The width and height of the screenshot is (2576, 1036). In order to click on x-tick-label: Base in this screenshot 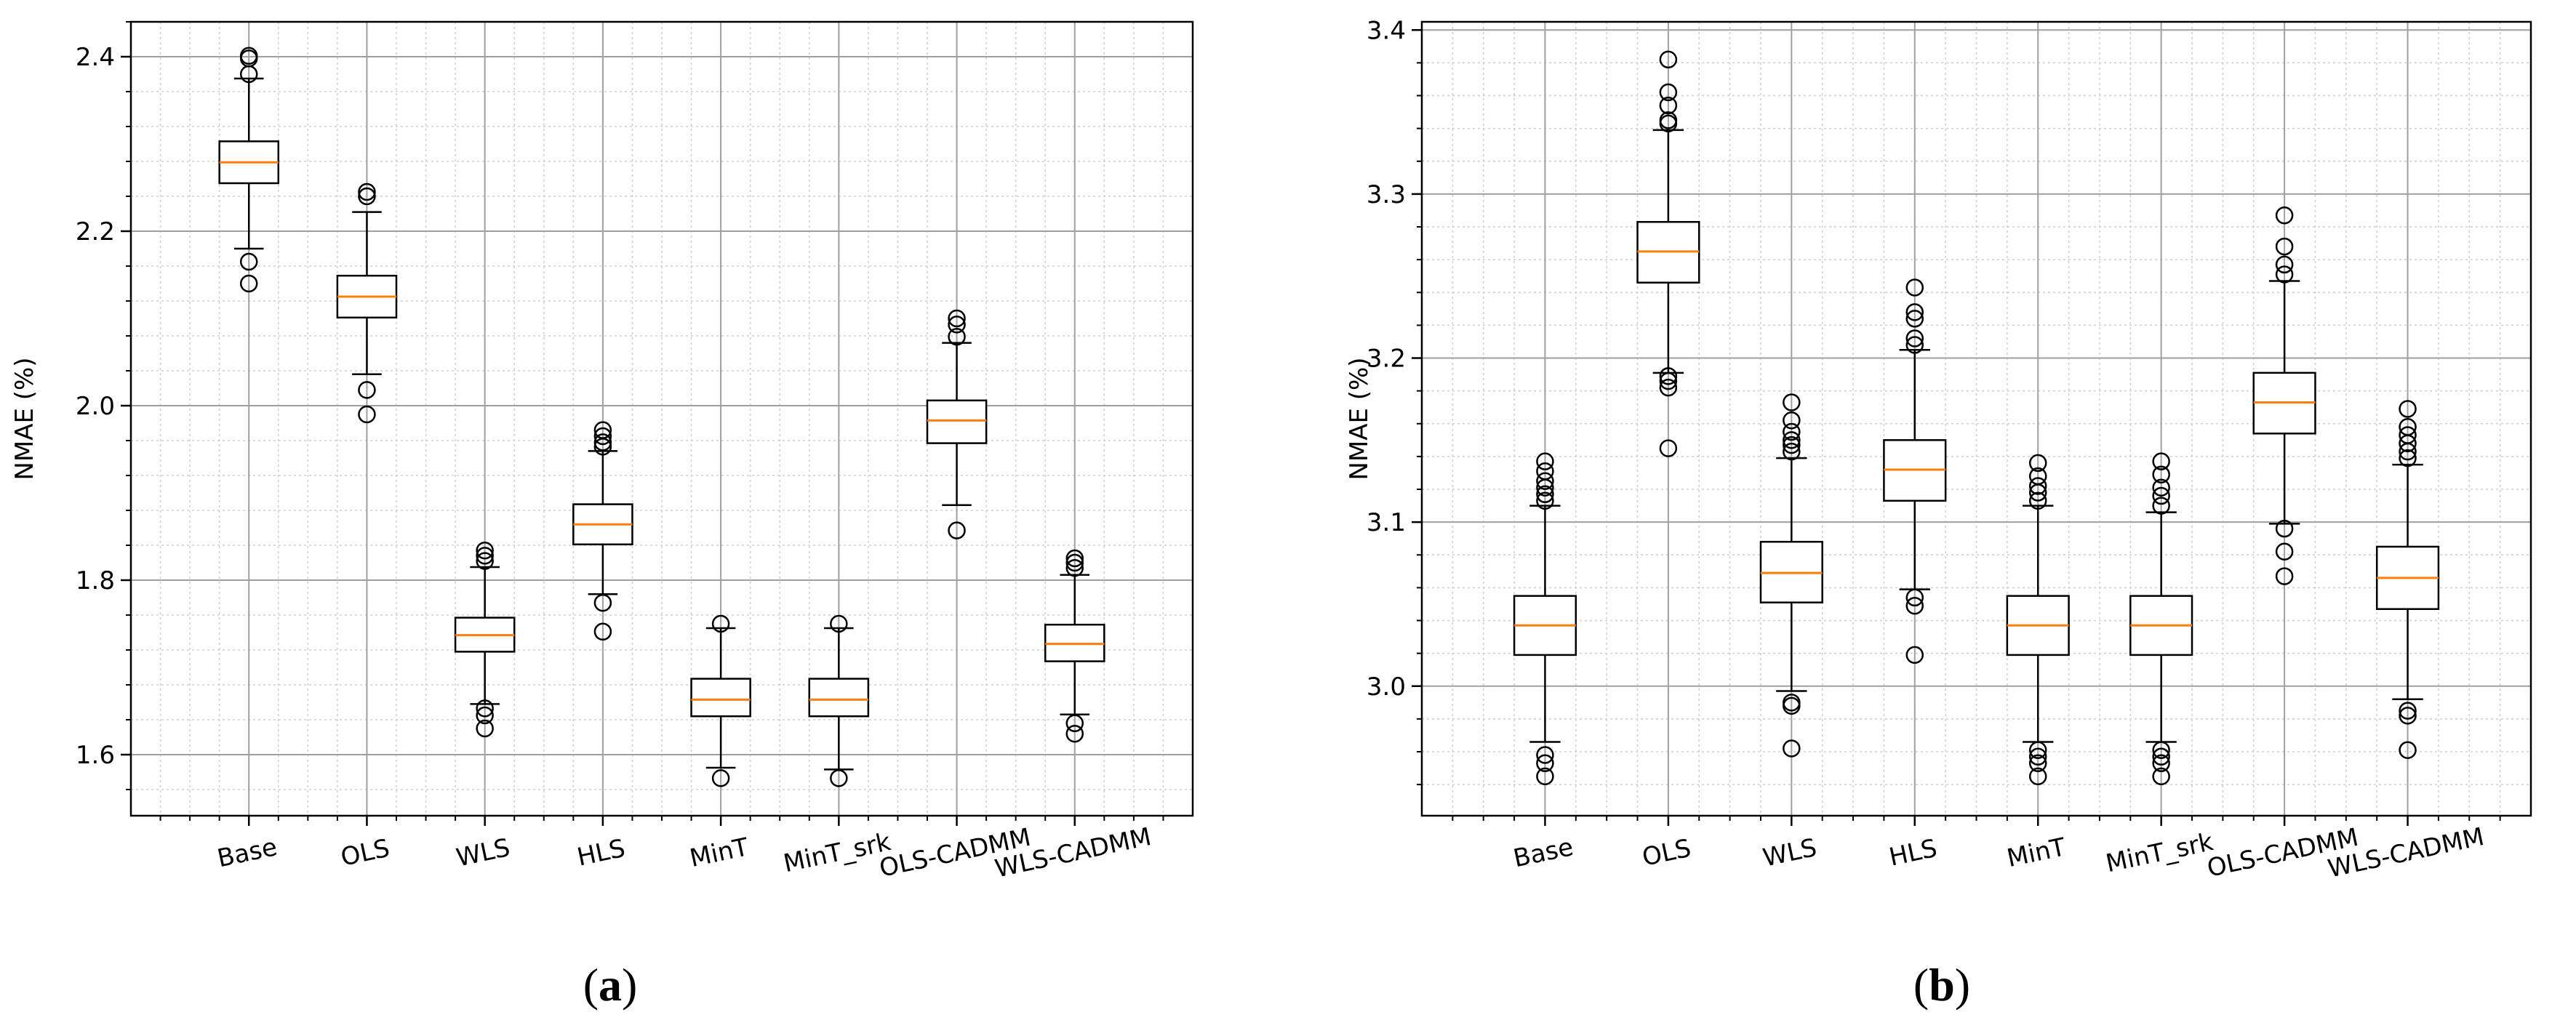, I will do `click(247, 853)`.